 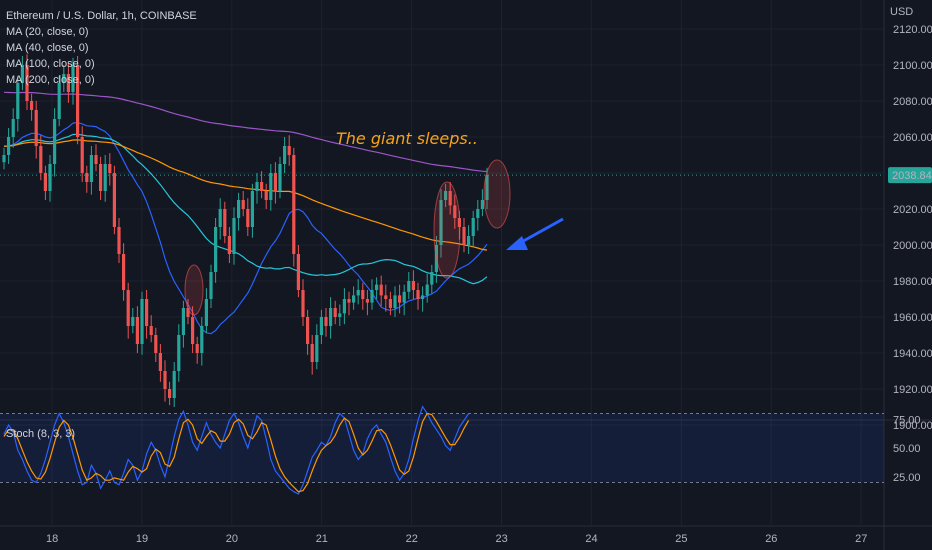 I want to click on ma40-legend: MA (40, close, 0), so click(x=47, y=48).